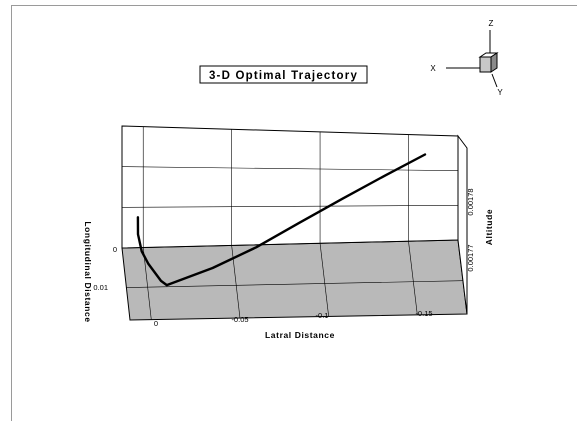  I want to click on z-axis-label: Altitude, so click(489, 227).